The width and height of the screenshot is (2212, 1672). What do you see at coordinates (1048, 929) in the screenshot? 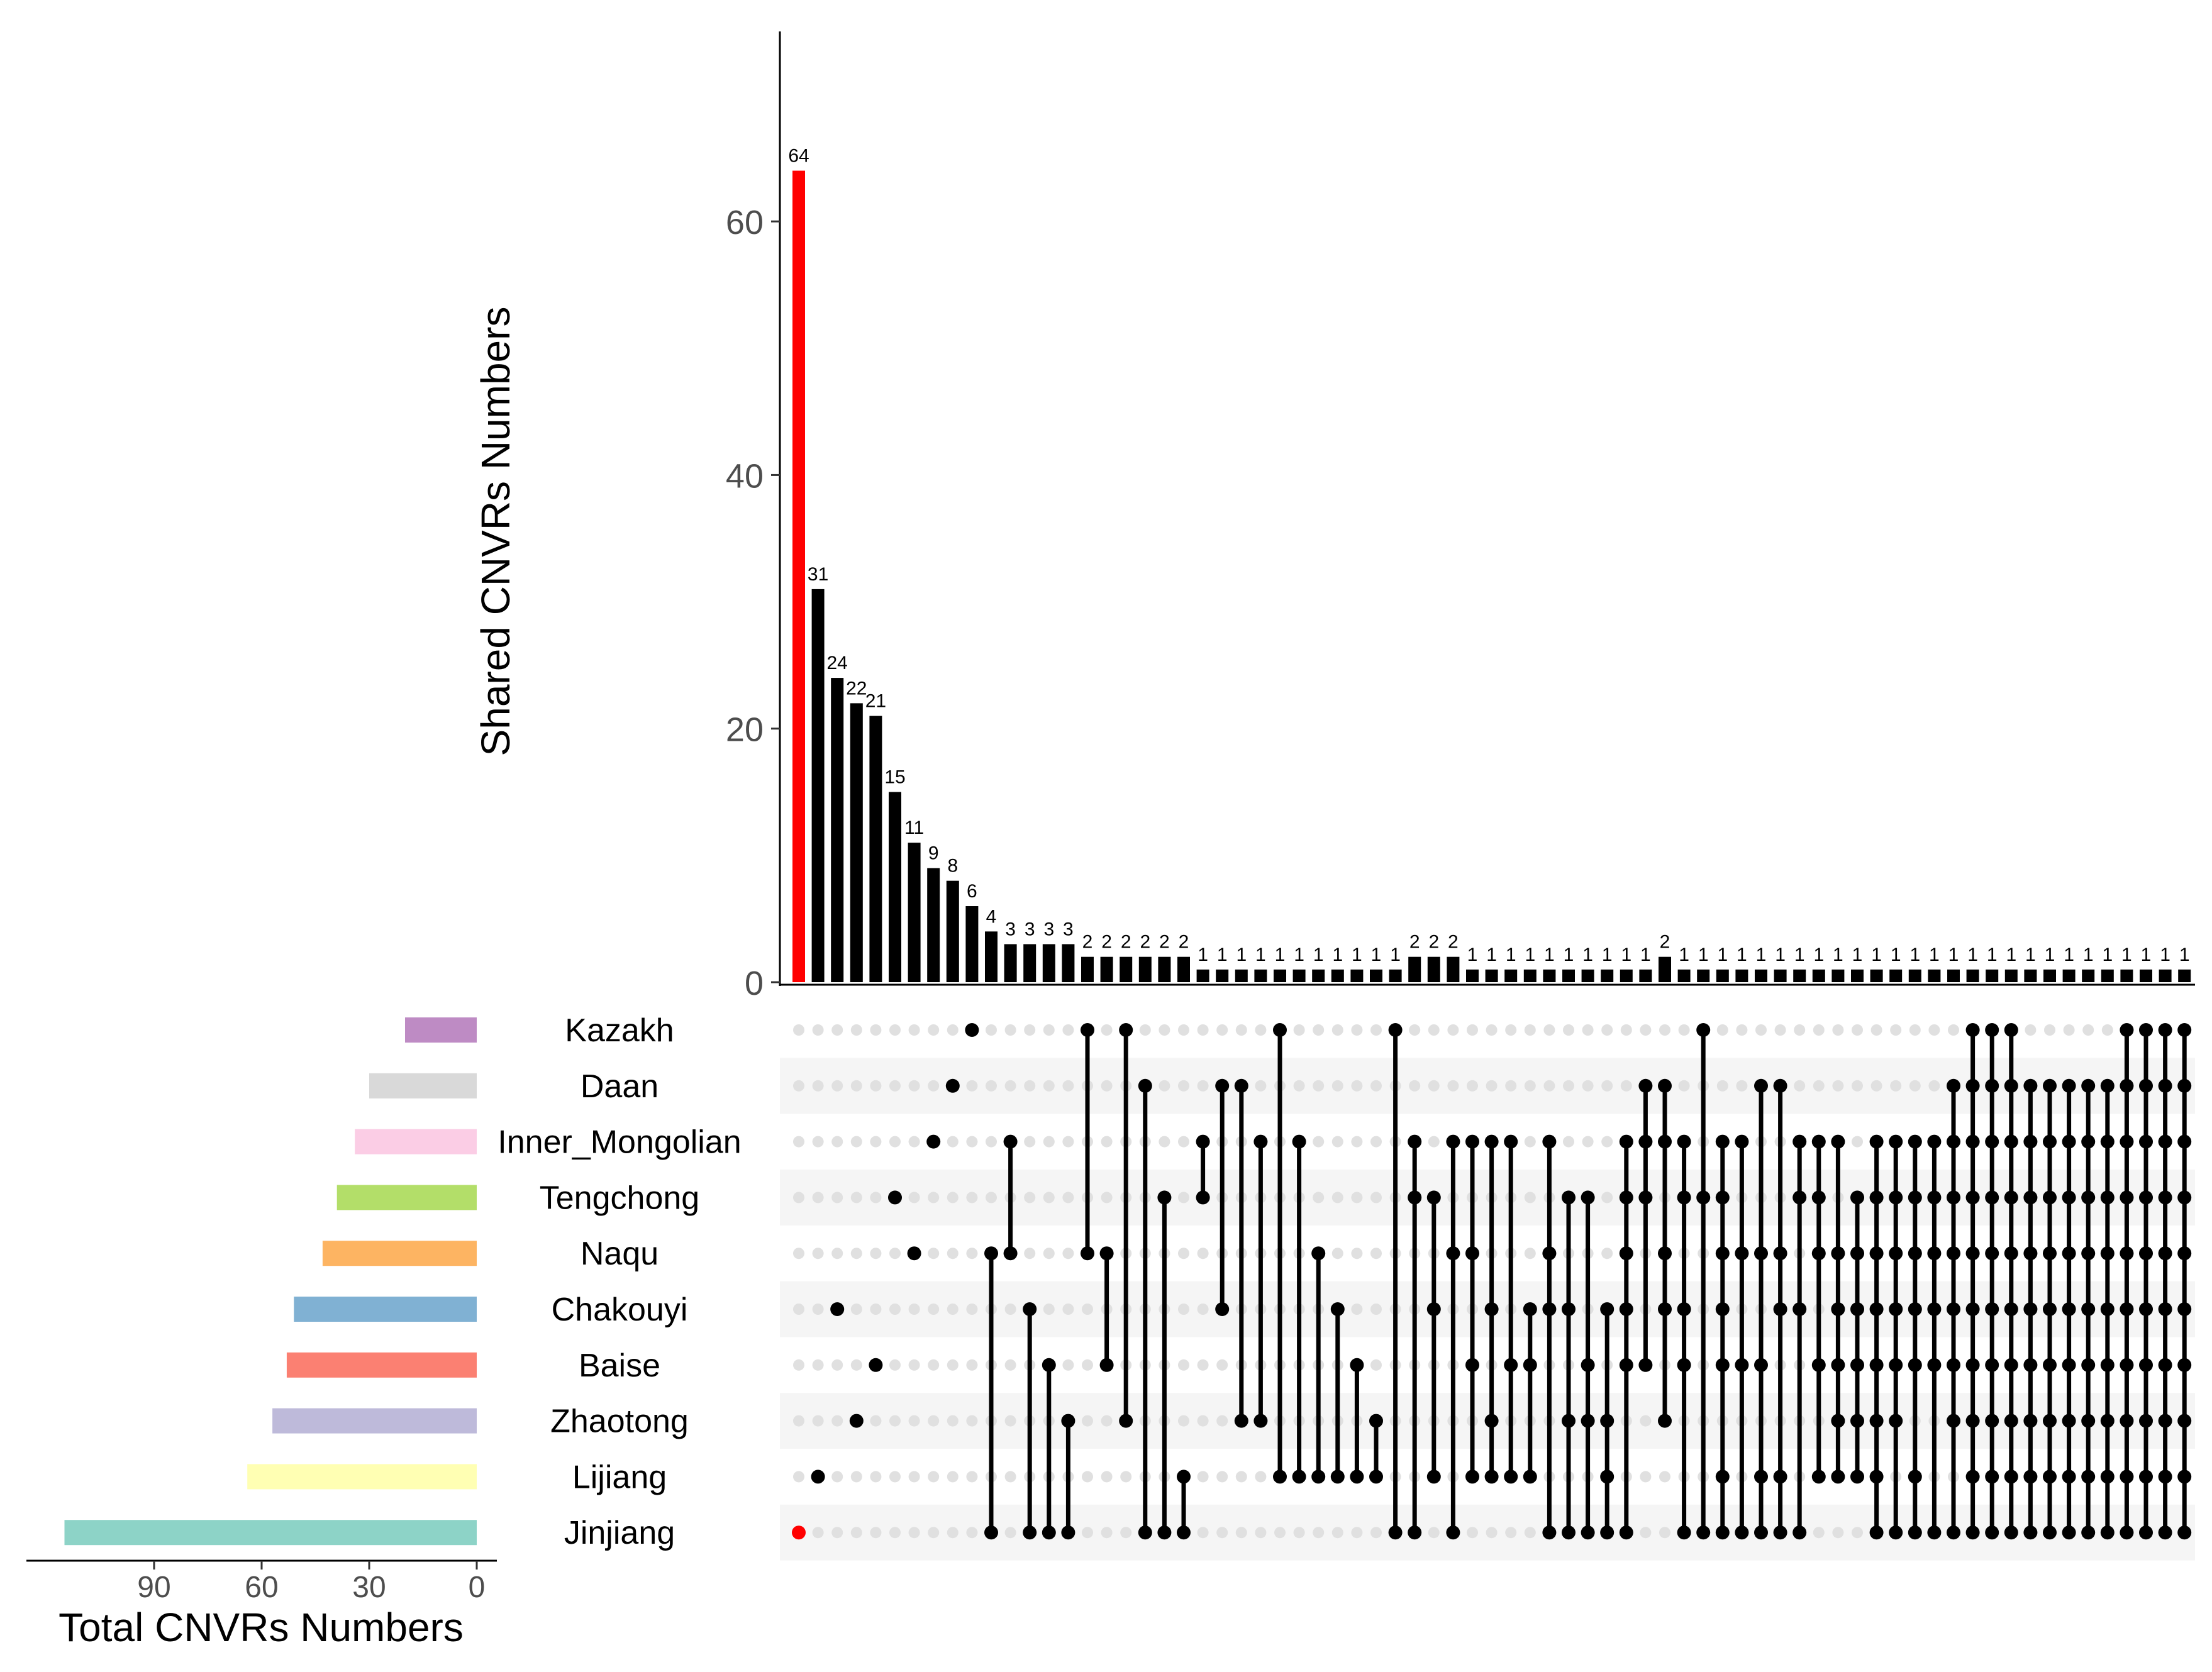
I see `intersection-bar-label: 3` at bounding box center [1048, 929].